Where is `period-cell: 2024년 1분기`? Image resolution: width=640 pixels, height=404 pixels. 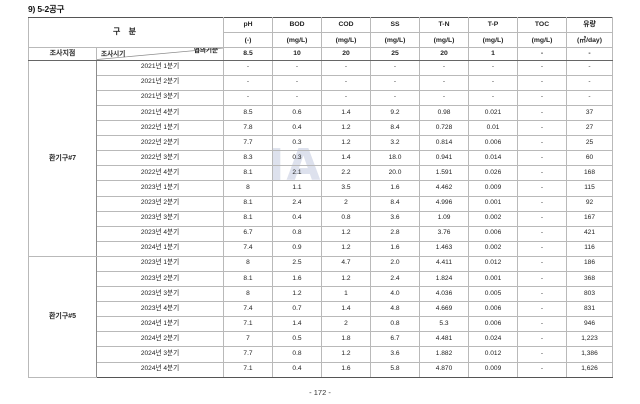 period-cell: 2024년 1분기 is located at coordinates (160, 248).